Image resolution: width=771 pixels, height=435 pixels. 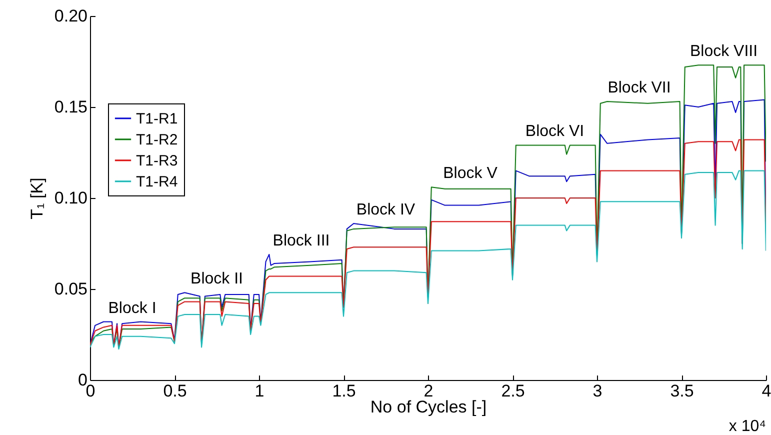 I want to click on legend-label: T1-R4, so click(x=157, y=181).